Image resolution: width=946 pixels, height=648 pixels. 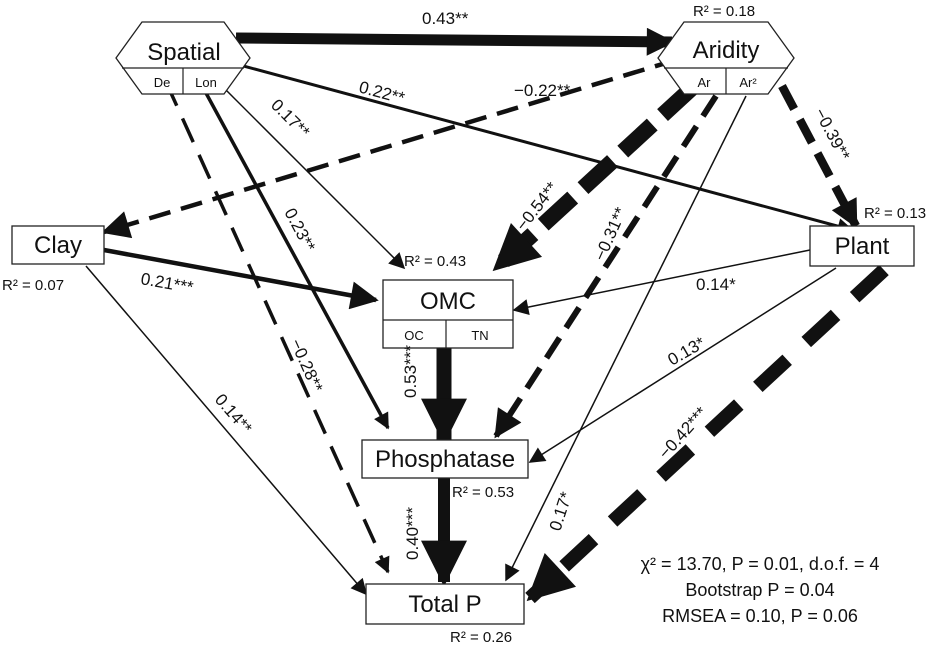 What do you see at coordinates (183, 52) in the screenshot?
I see `spatial-label: Spatial` at bounding box center [183, 52].